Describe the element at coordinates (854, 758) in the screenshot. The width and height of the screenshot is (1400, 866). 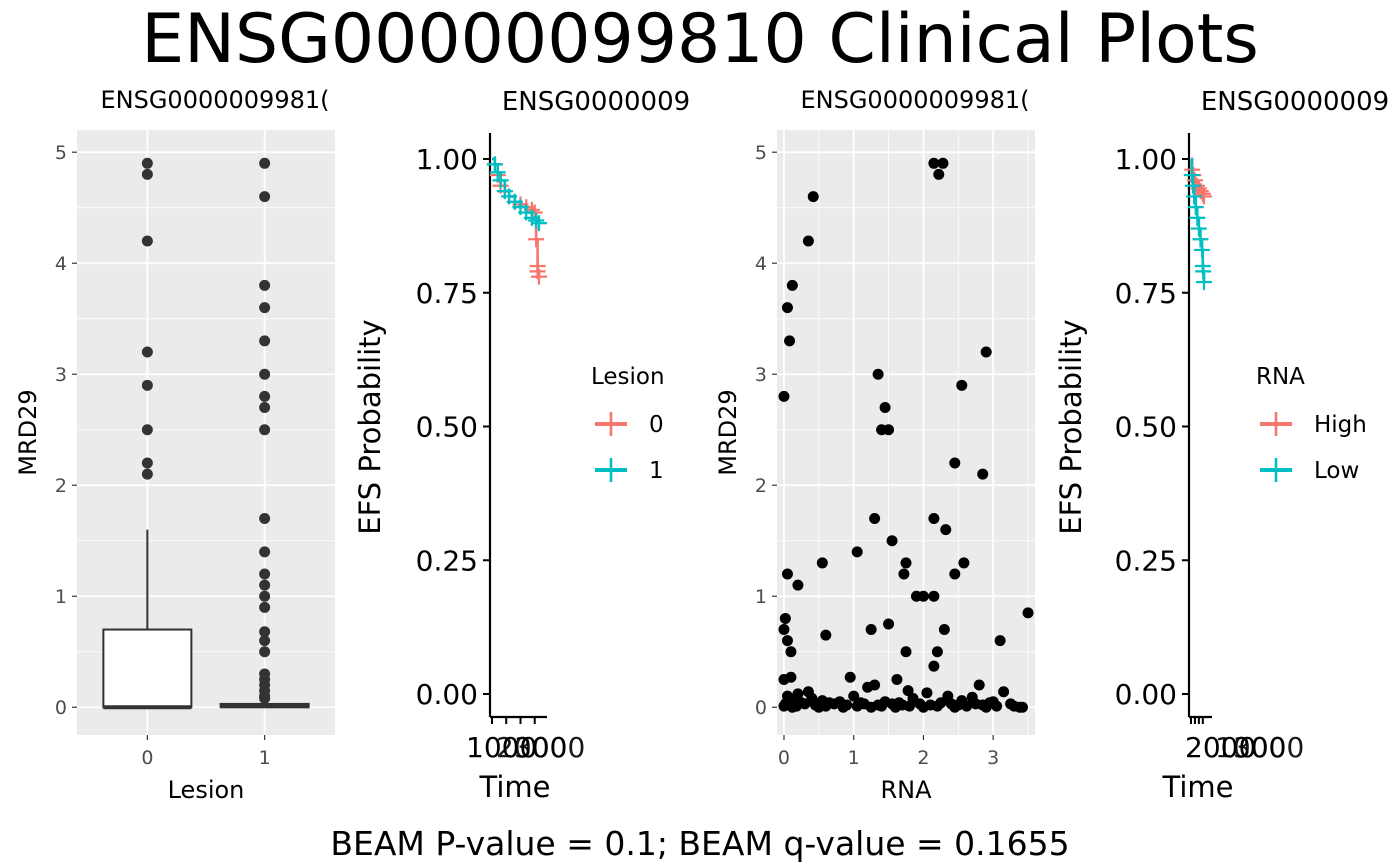
I see `x-tick-label: 1` at that location.